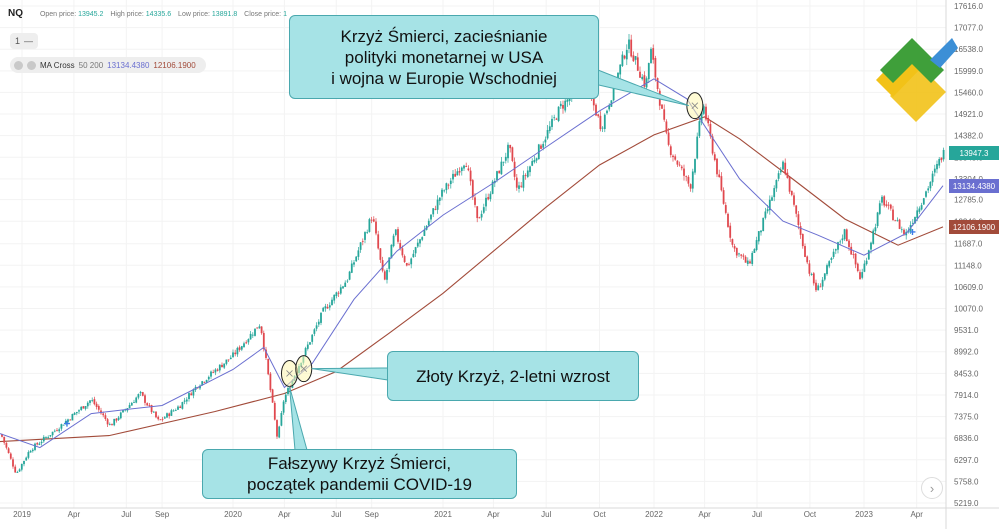 The image size is (999, 529). Describe the element at coordinates (194, 14) in the screenshot. I see `low-label: Low price:` at that location.